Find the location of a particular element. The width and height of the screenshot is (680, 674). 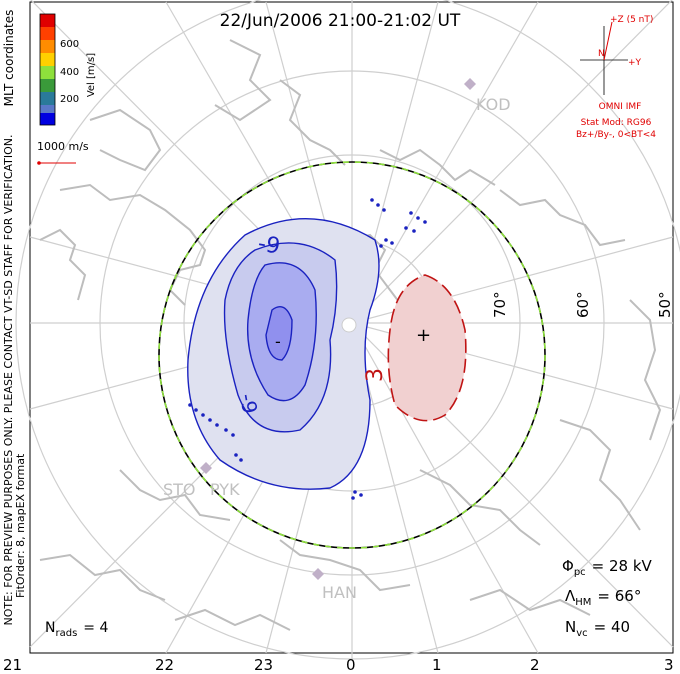

station-han: HAN is located at coordinates (339, 592).